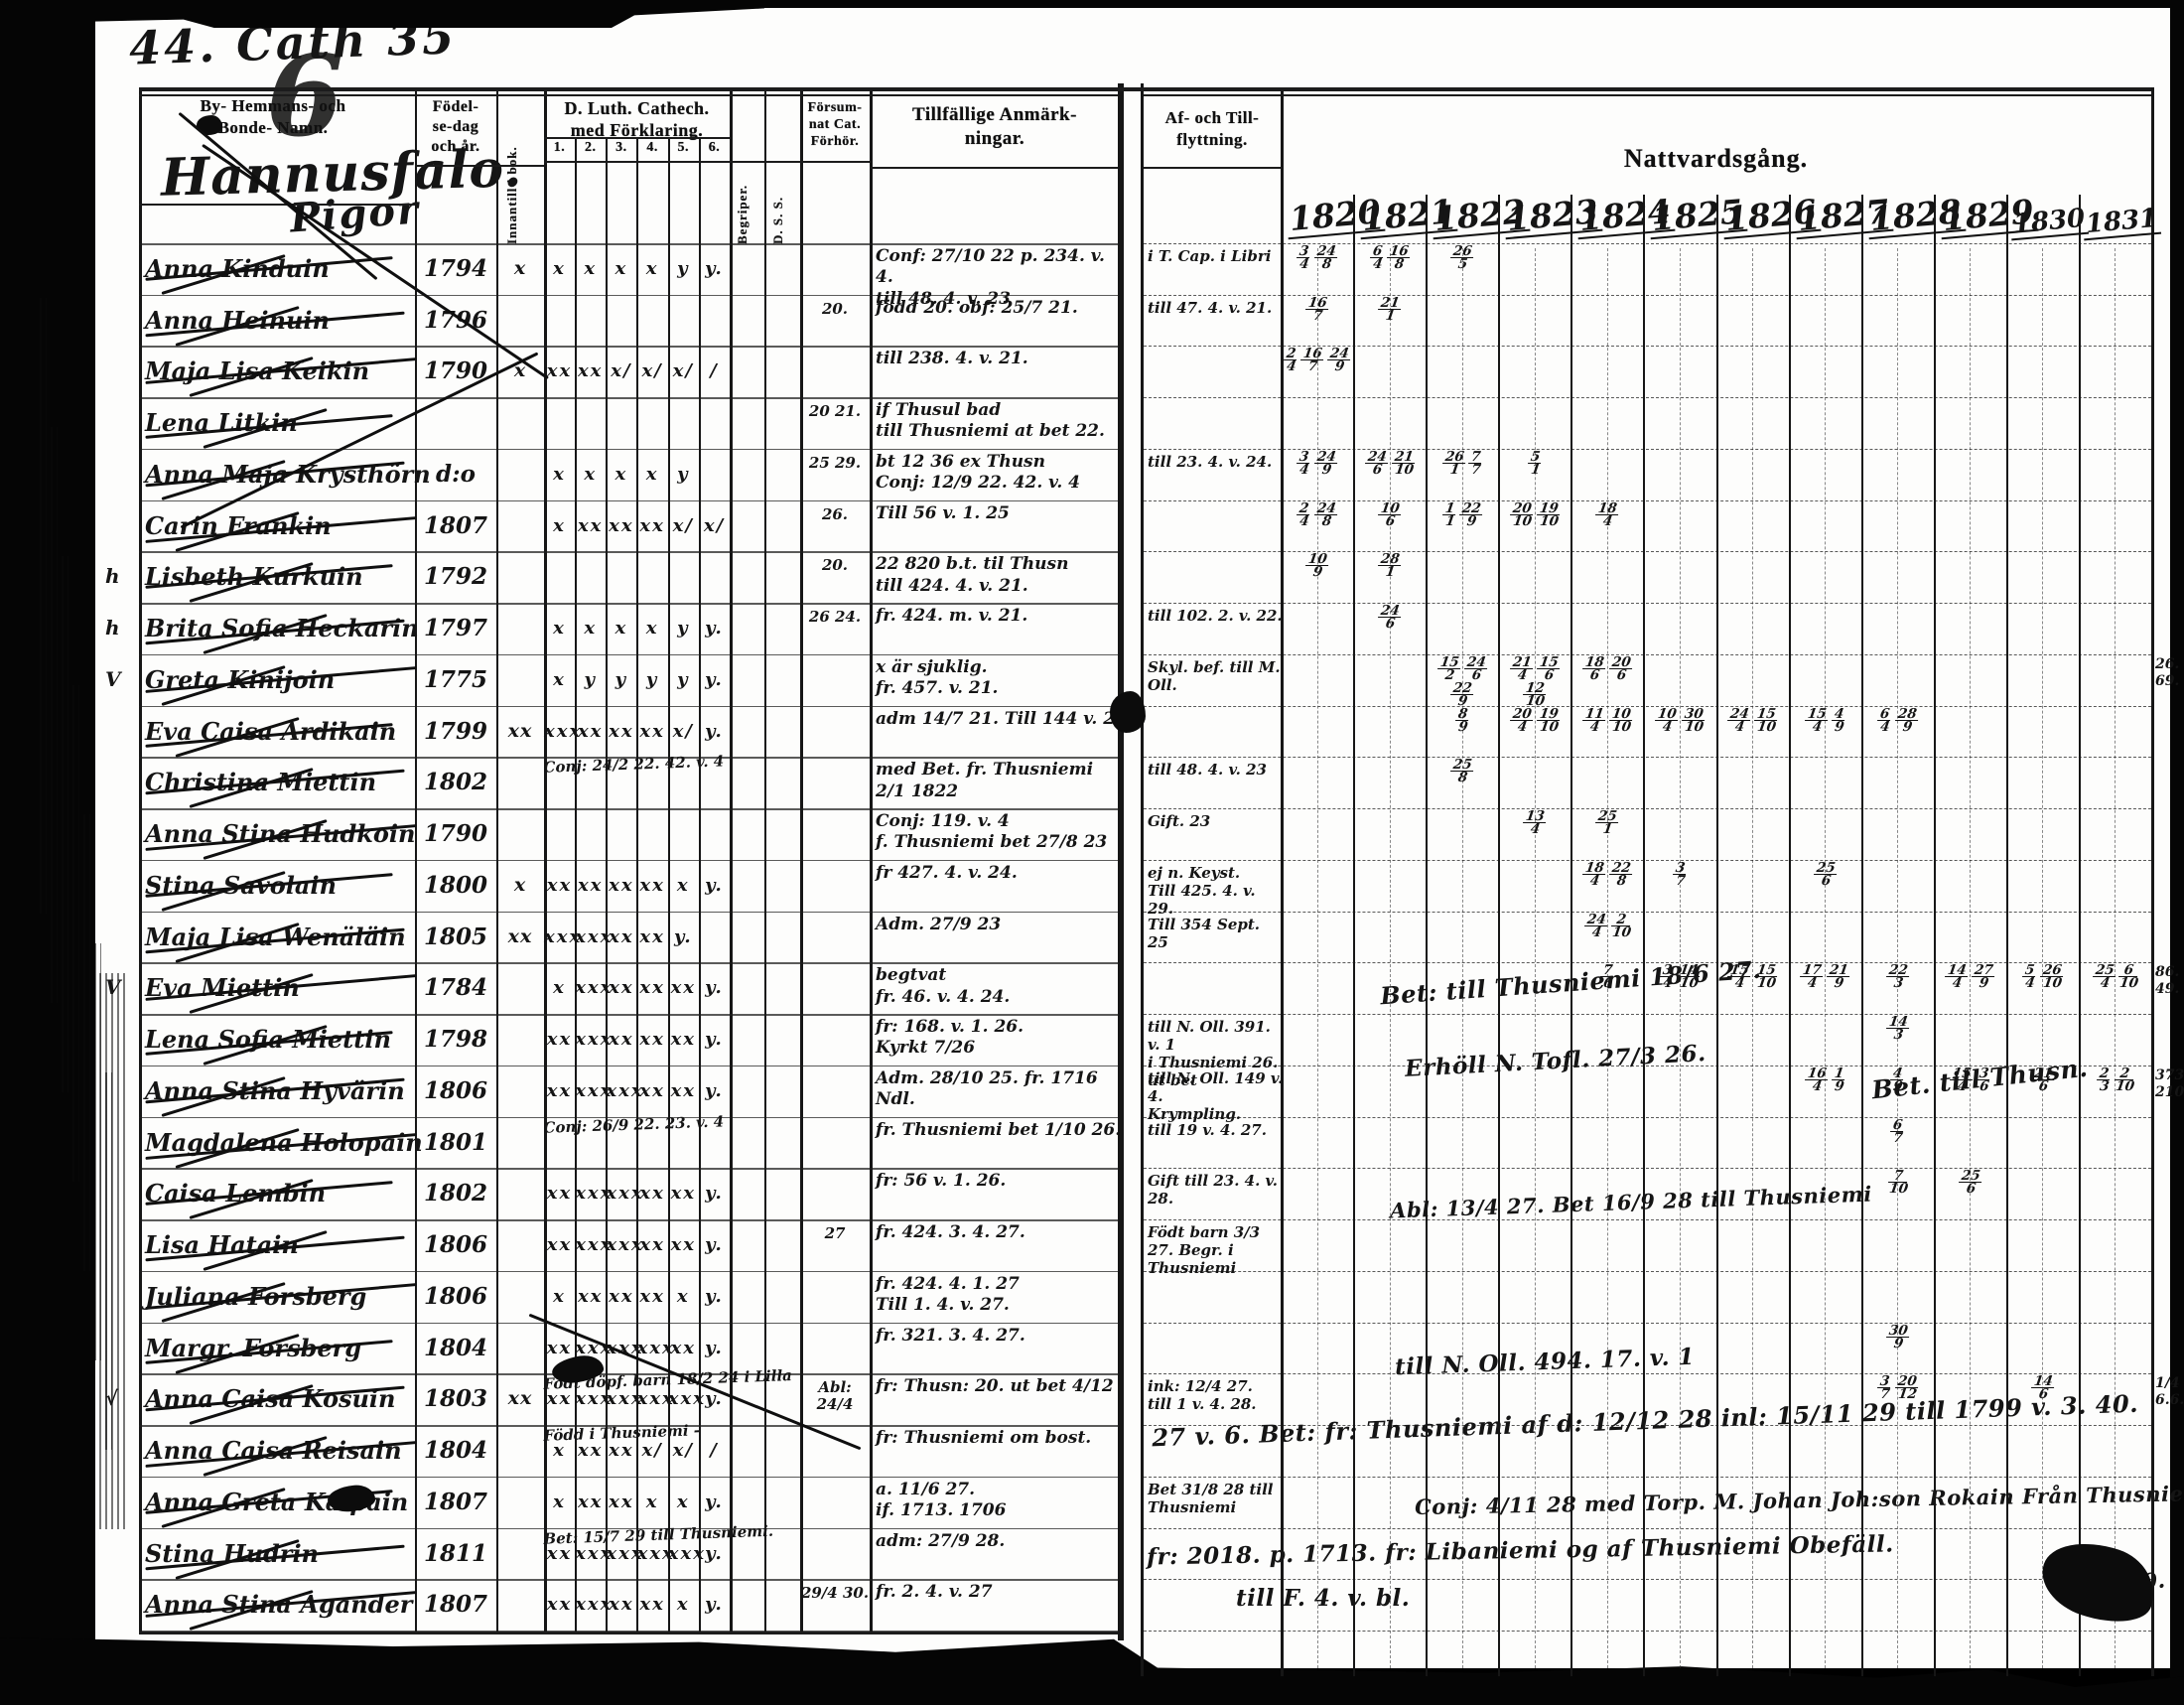 This screenshot has height=1705, width=2184. What do you see at coordinates (455, 1605) in the screenshot?
I see `birth-year-cell: 1807` at bounding box center [455, 1605].